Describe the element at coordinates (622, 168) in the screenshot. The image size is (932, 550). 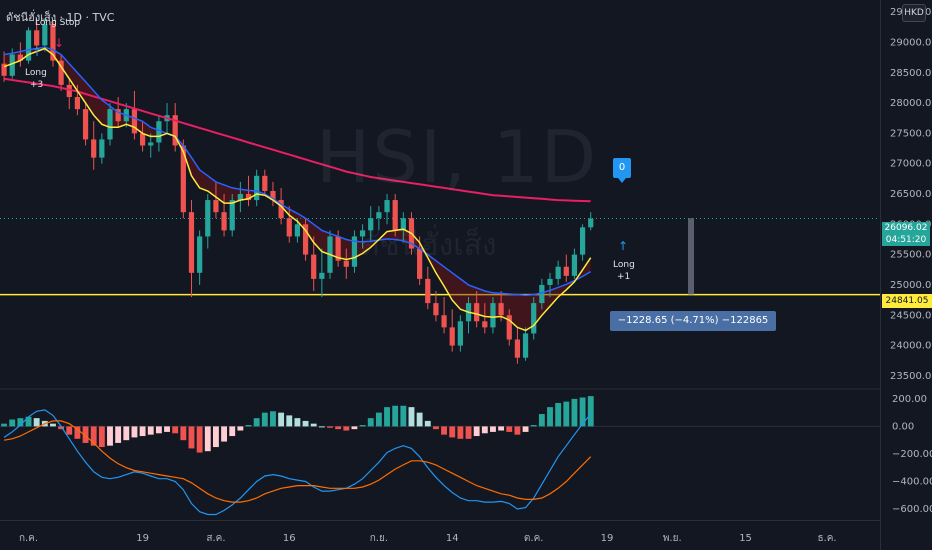
I see `marker-badge: 0` at that location.